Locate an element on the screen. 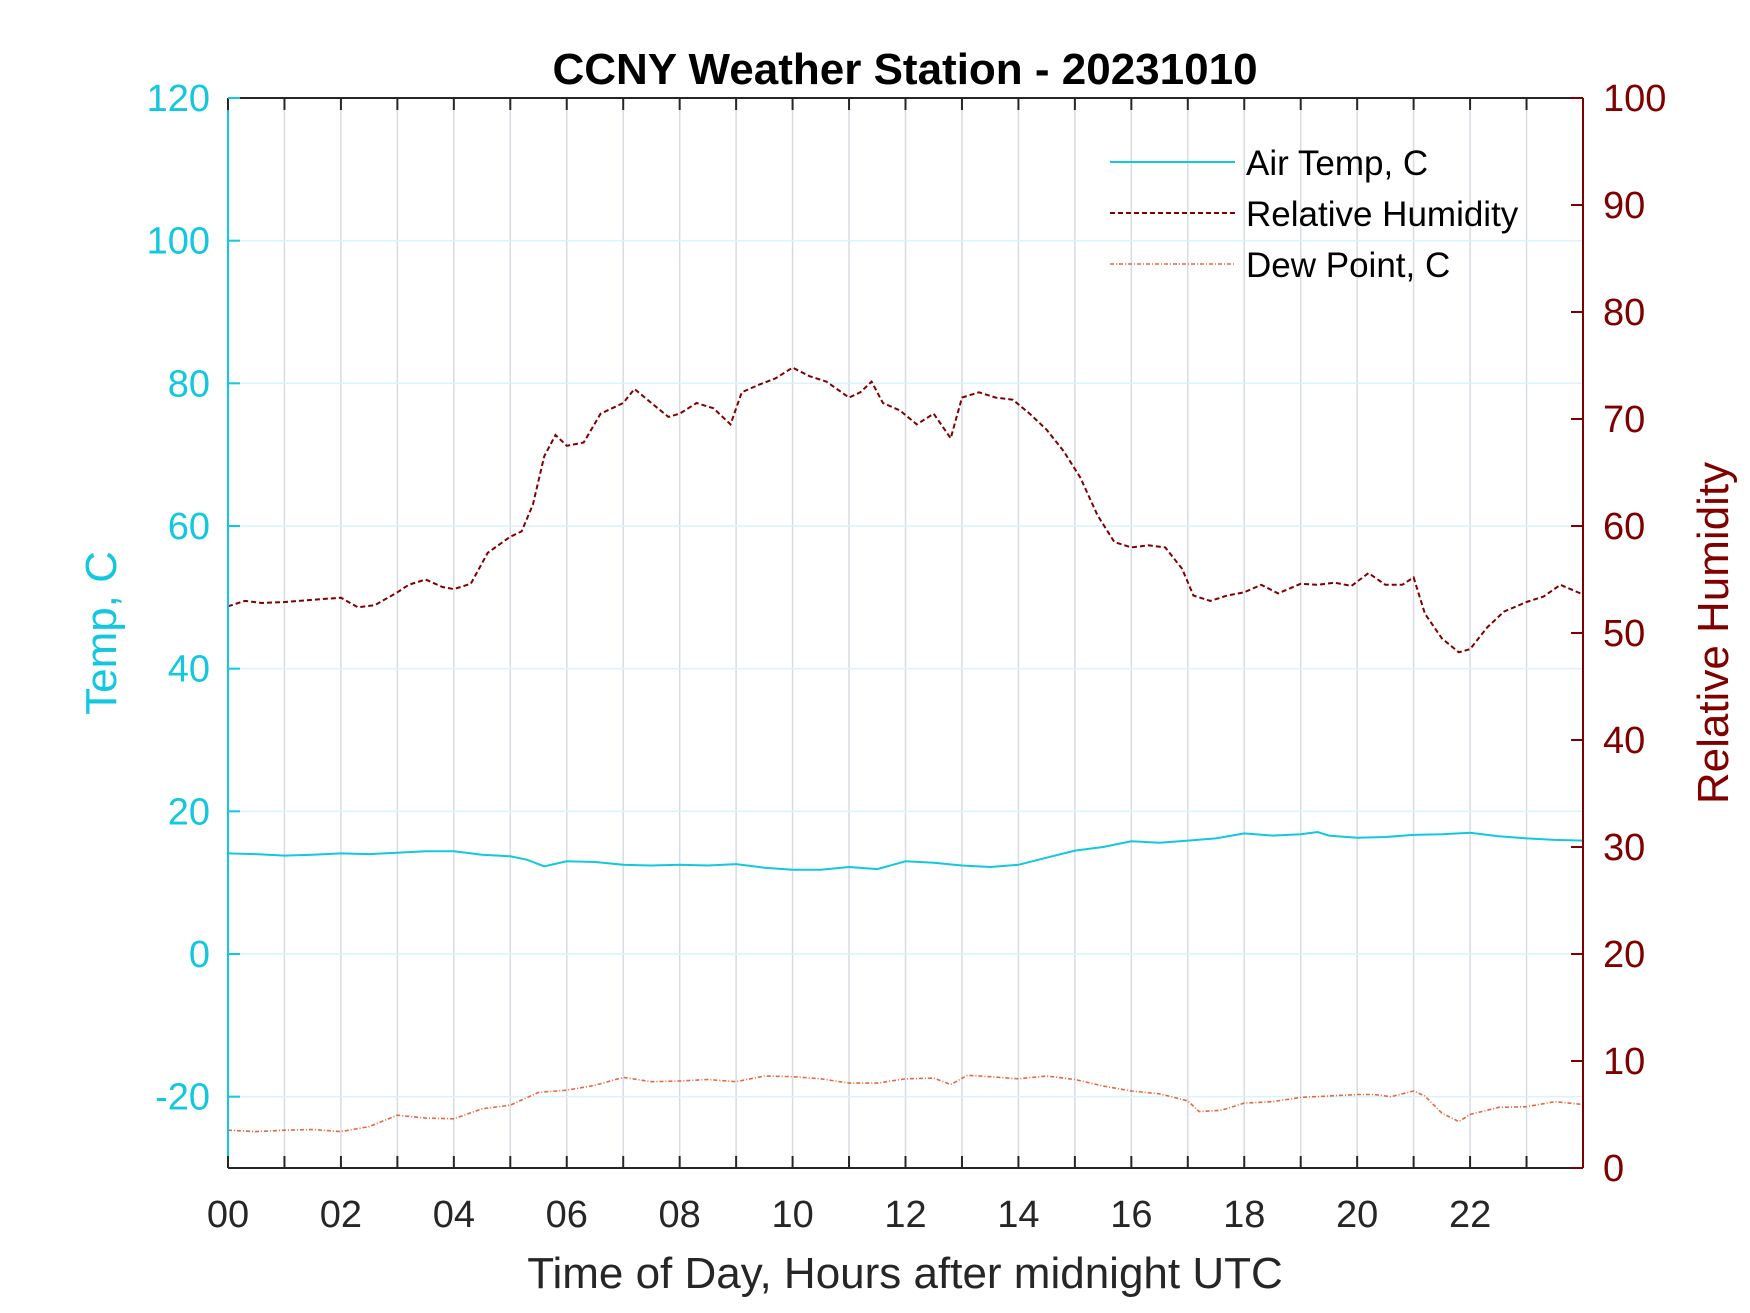 The height and width of the screenshot is (1313, 1750). x-axis-label: Time of Day, Hours after midnight UTC is located at coordinates (905, 1273).